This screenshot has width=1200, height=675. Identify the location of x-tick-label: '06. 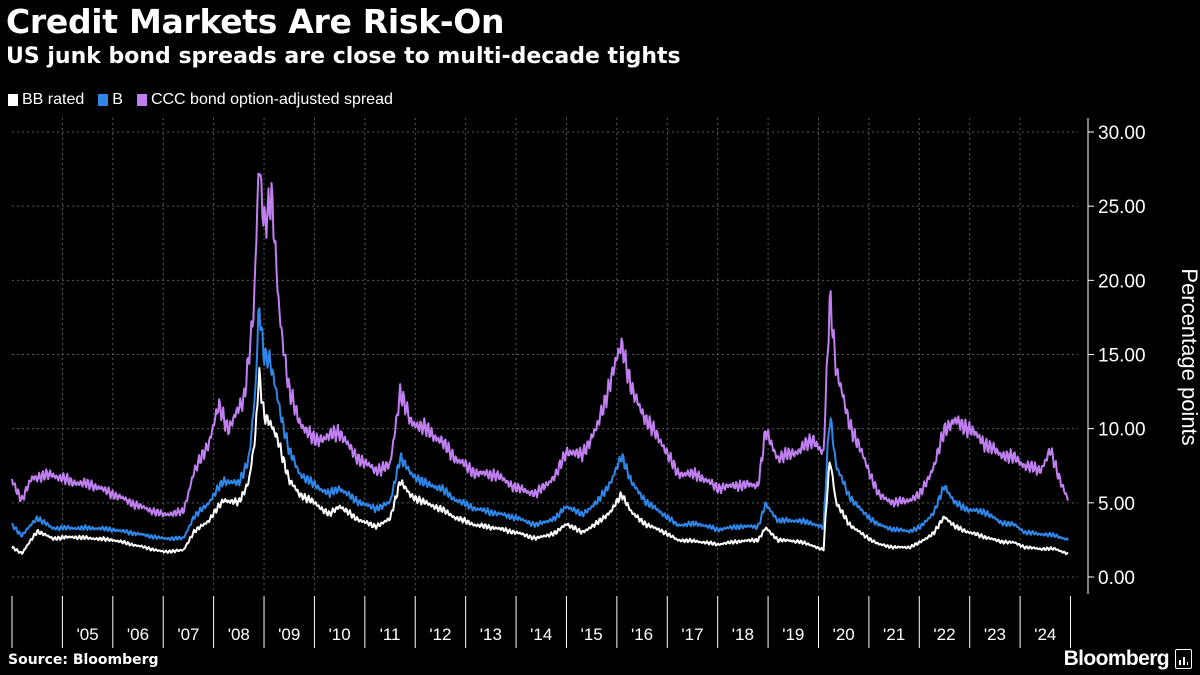
(138, 634).